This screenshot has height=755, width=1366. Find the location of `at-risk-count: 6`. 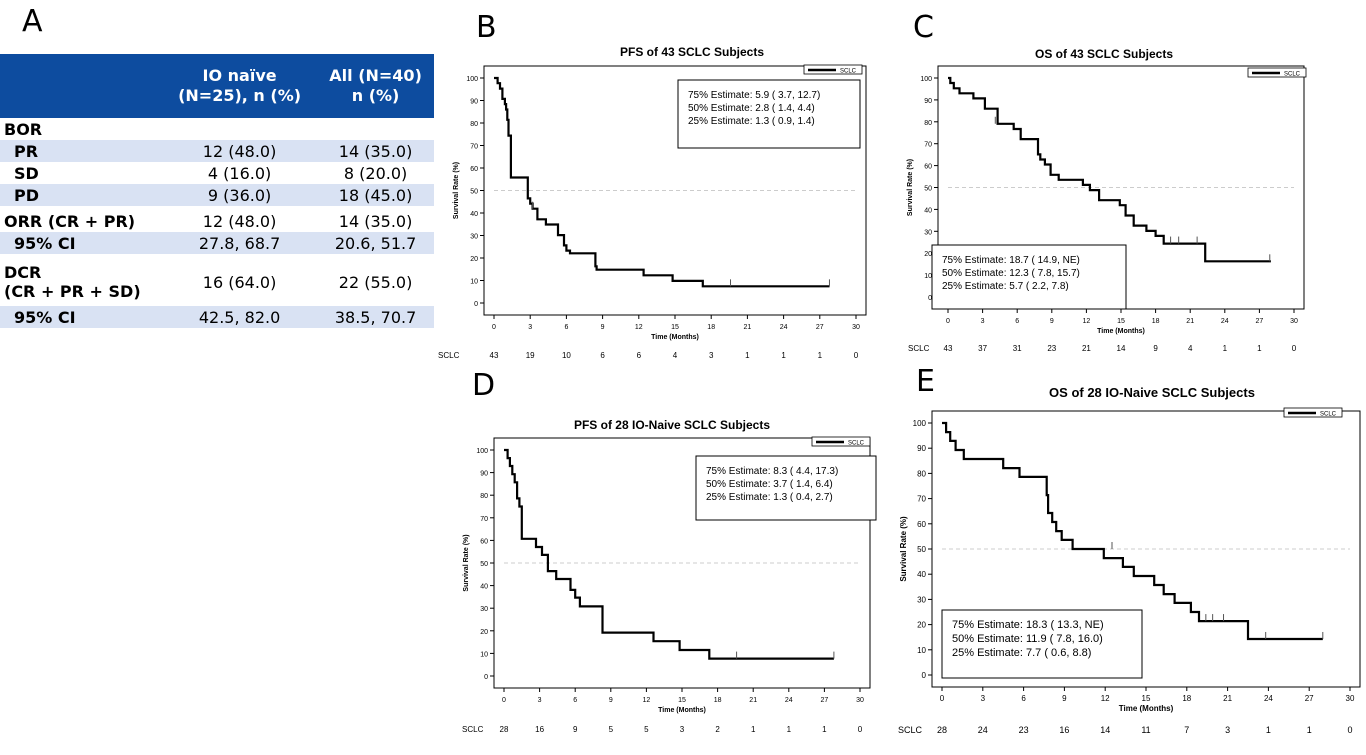

at-risk-count: 6 is located at coordinates (602, 355).